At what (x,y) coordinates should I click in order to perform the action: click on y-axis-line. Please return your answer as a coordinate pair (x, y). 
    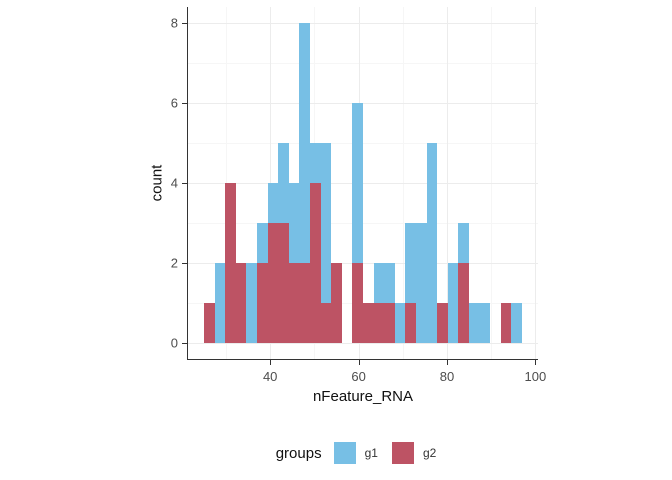
    Looking at the image, I should click on (187, 183).